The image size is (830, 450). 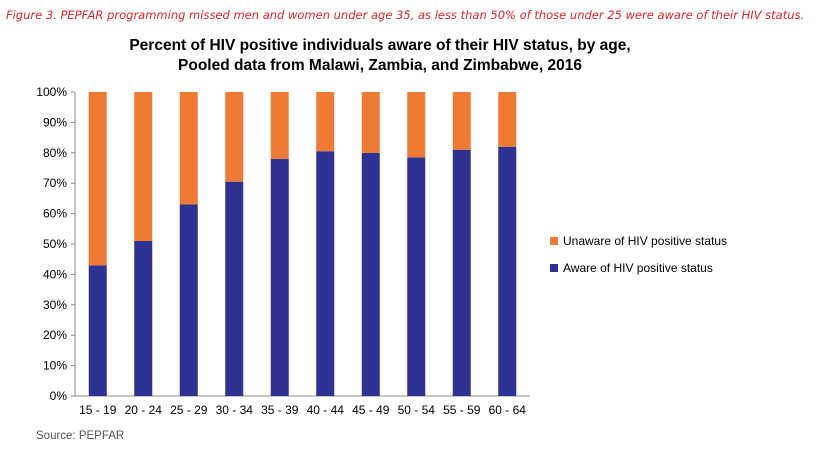 What do you see at coordinates (645, 240) in the screenshot?
I see `legend-label-unaware: Unaware of HIV positive status` at bounding box center [645, 240].